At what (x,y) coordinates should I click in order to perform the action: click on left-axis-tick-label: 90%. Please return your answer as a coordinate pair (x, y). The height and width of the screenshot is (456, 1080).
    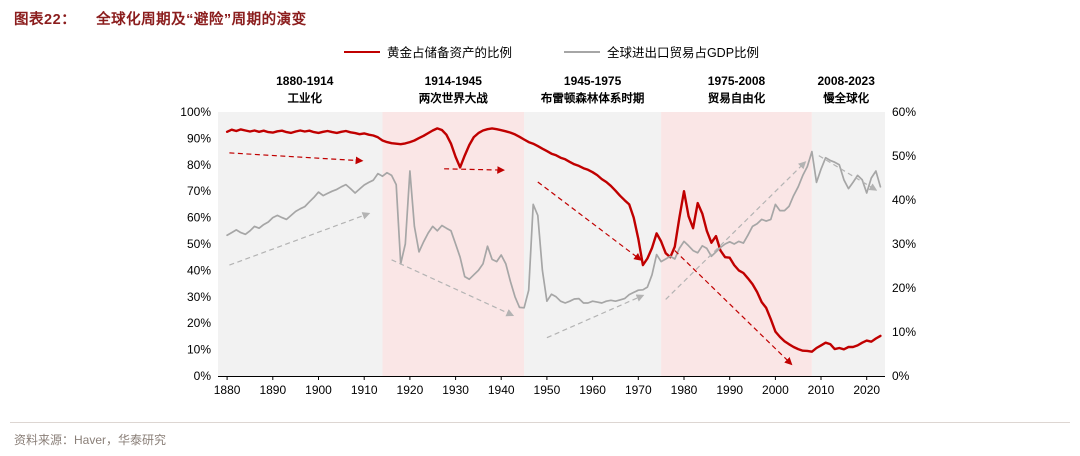
    Looking at the image, I should click on (199, 138).